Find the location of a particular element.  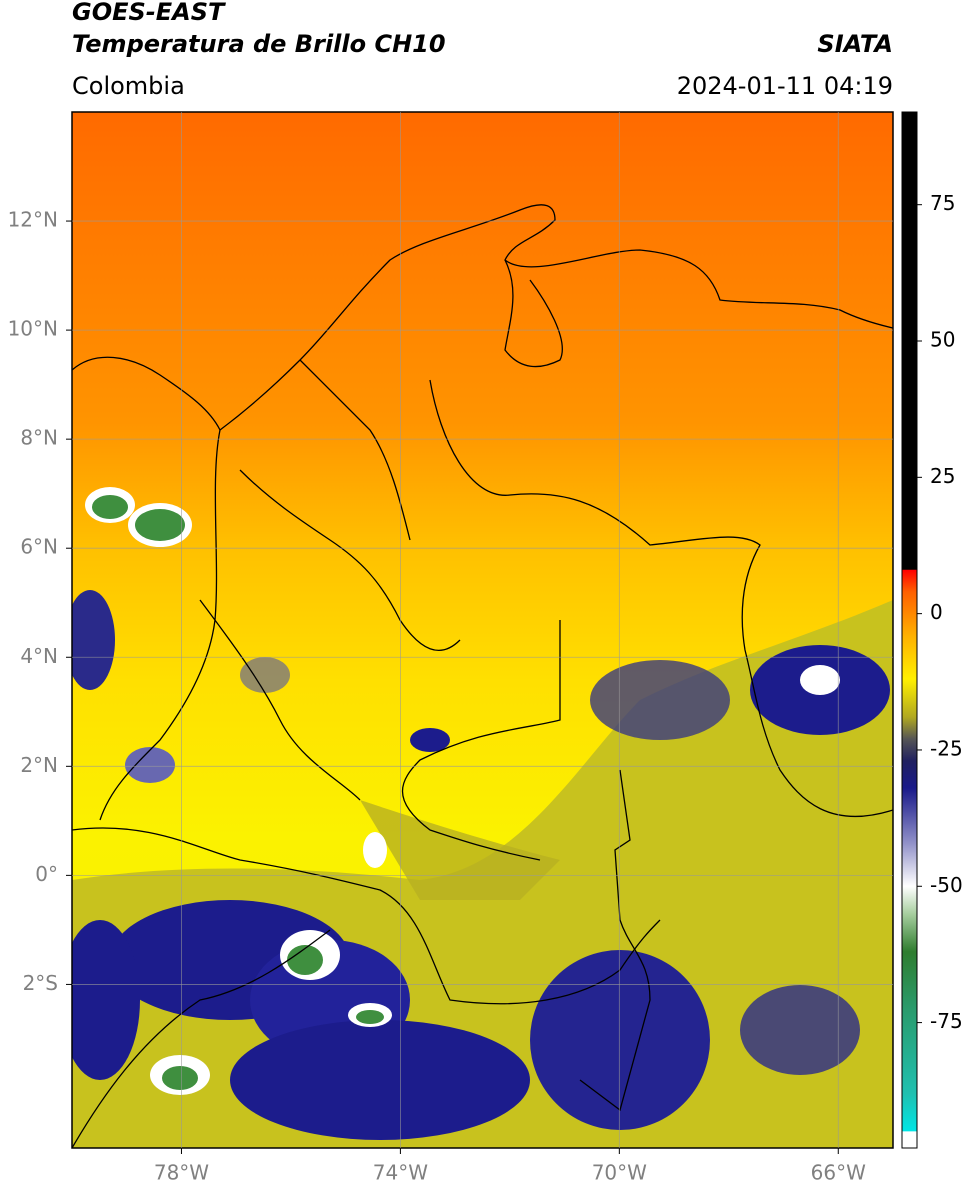

y-tick-label: 0° is located at coordinates (46, 874).